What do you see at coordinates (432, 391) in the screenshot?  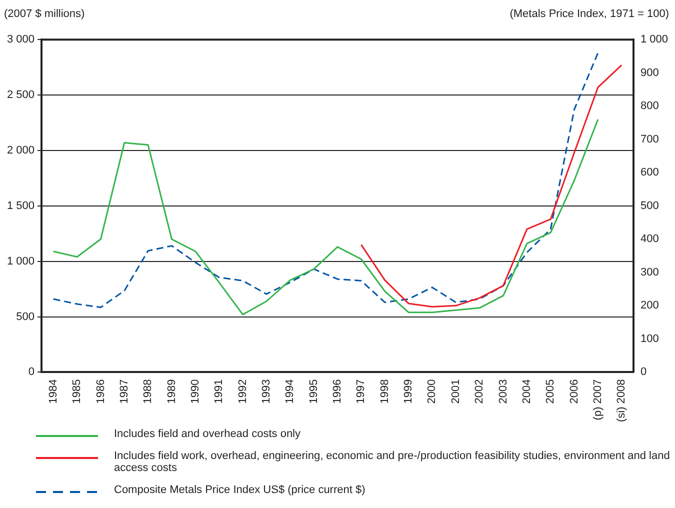 I see `x-tick-label: 2000` at bounding box center [432, 391].